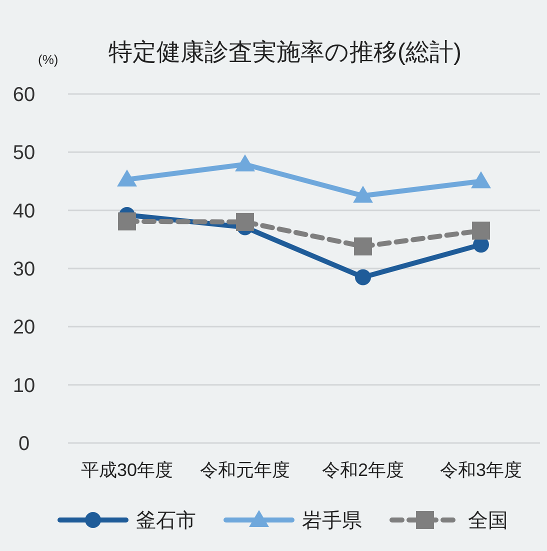 The height and width of the screenshot is (551, 547). I want to click on y-tick-label: 30, so click(24, 269).